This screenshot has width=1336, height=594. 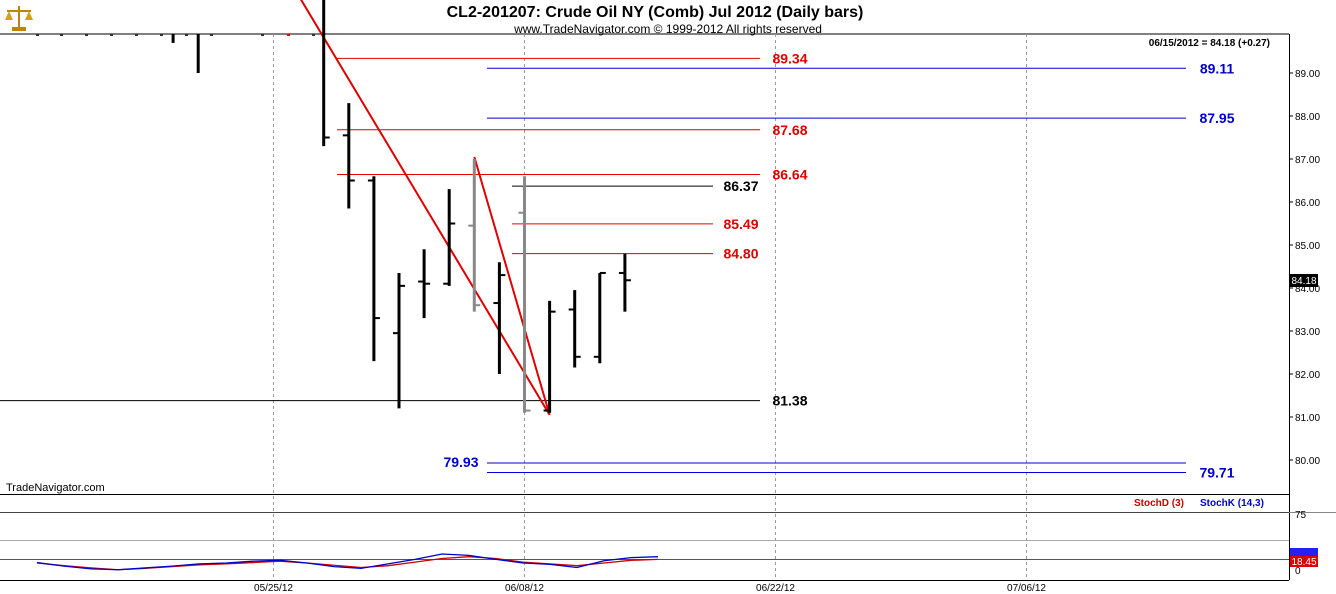 What do you see at coordinates (775, 588) in the screenshot?
I see `x-tick-label: 06/22/12` at bounding box center [775, 588].